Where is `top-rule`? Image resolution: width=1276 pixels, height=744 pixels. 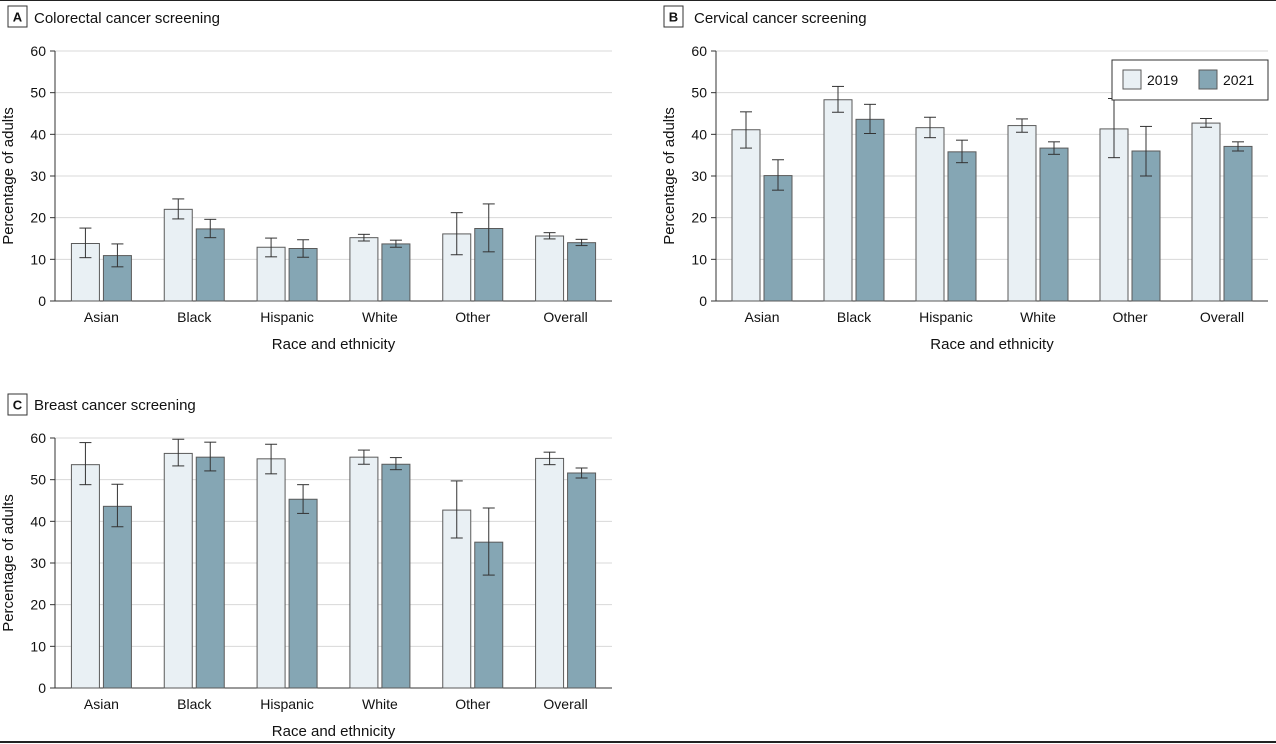 top-rule is located at coordinates (638, 0).